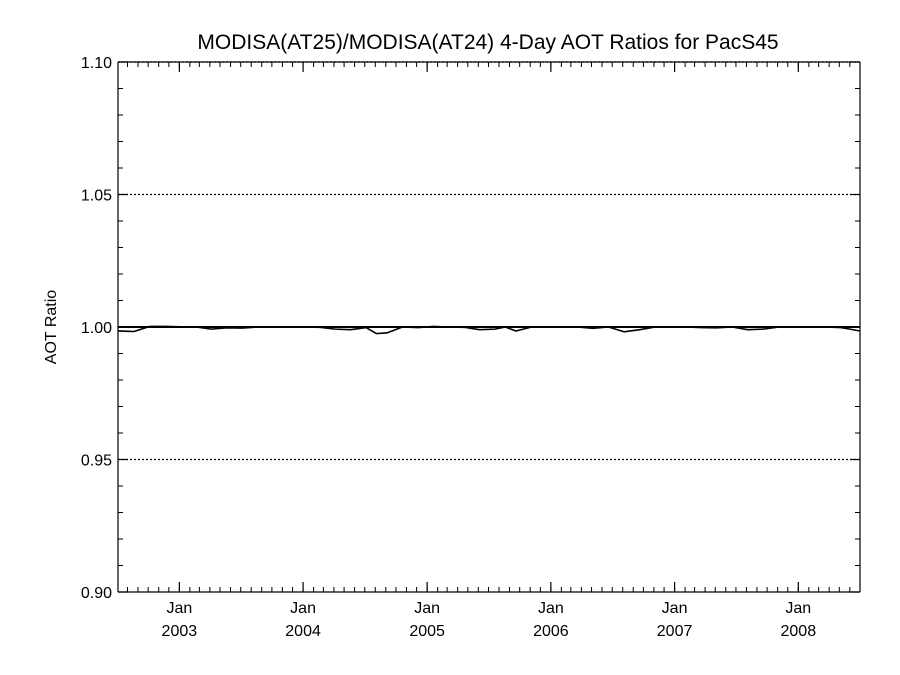 The image size is (900, 675). Describe the element at coordinates (96, 196) in the screenshot. I see `y-tick-label: 1.05` at that location.